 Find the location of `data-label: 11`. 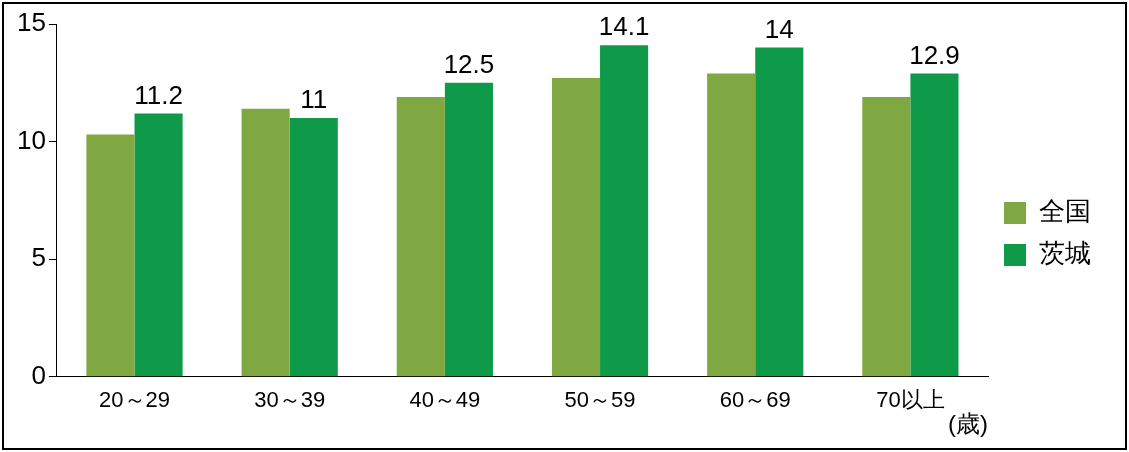

data-label: 11 is located at coordinates (314, 99).